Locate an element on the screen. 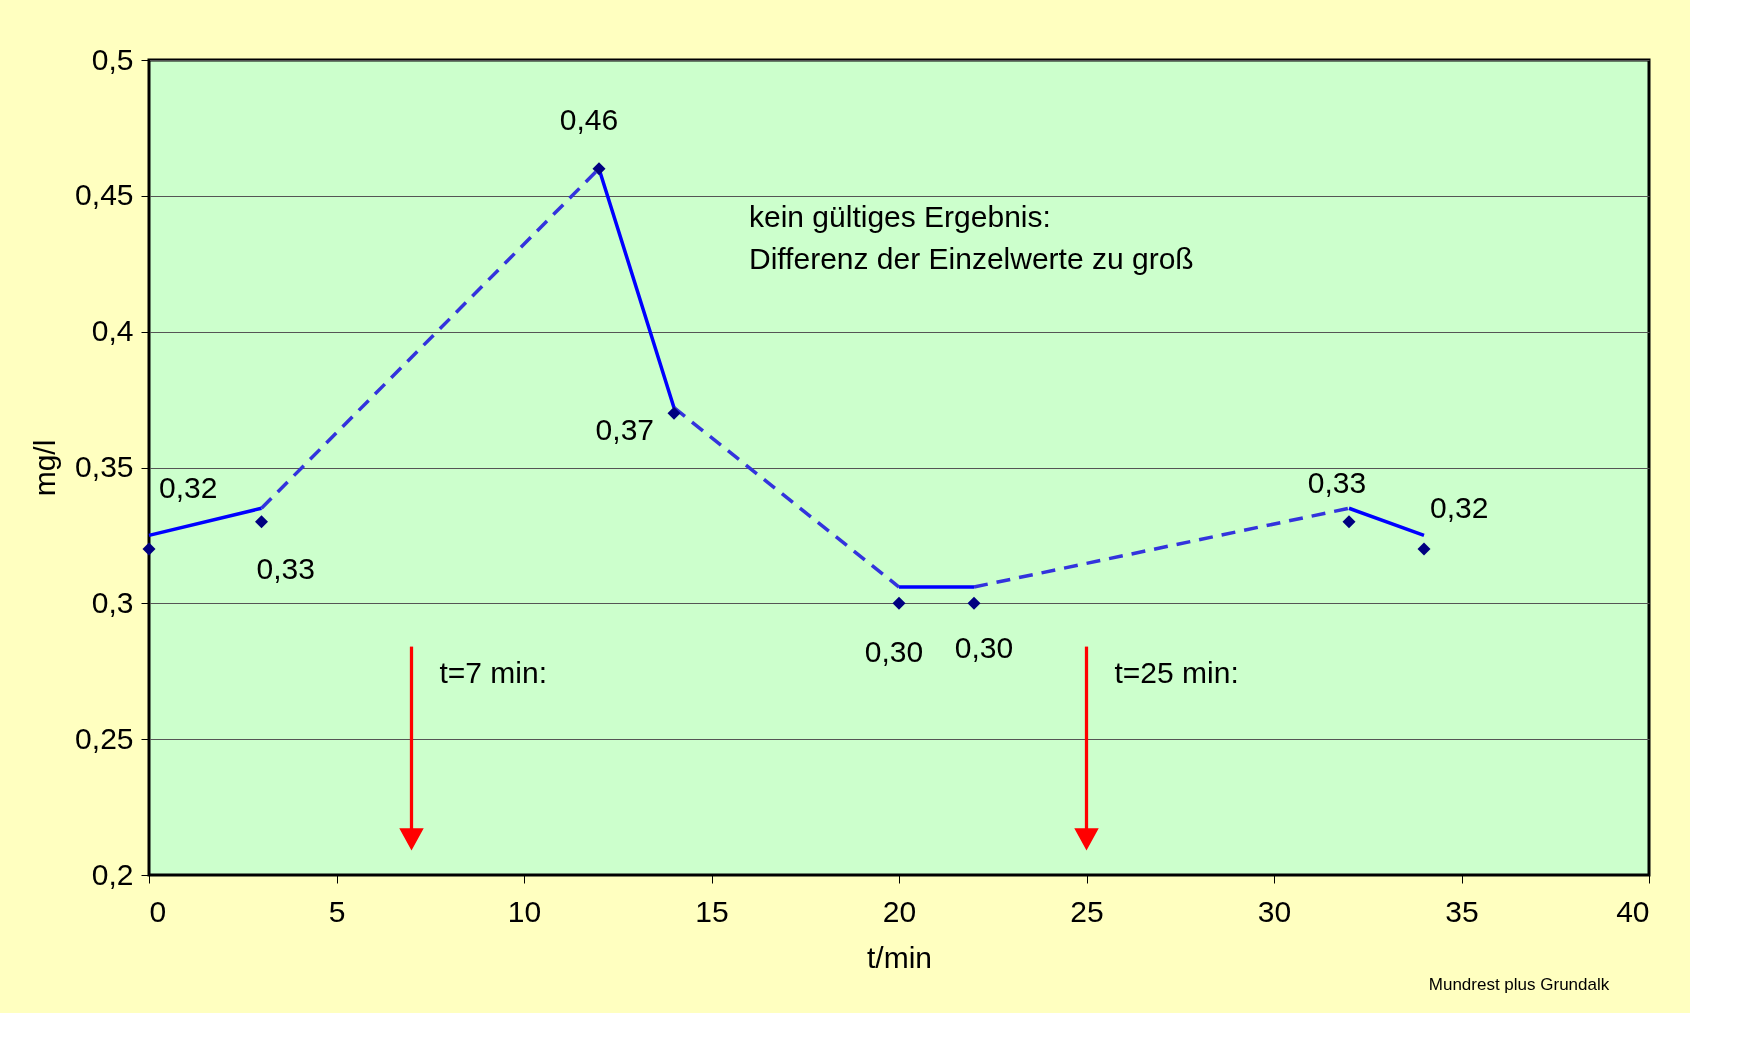 The width and height of the screenshot is (1755, 1044). x-tick-label: 5 is located at coordinates (337, 911).